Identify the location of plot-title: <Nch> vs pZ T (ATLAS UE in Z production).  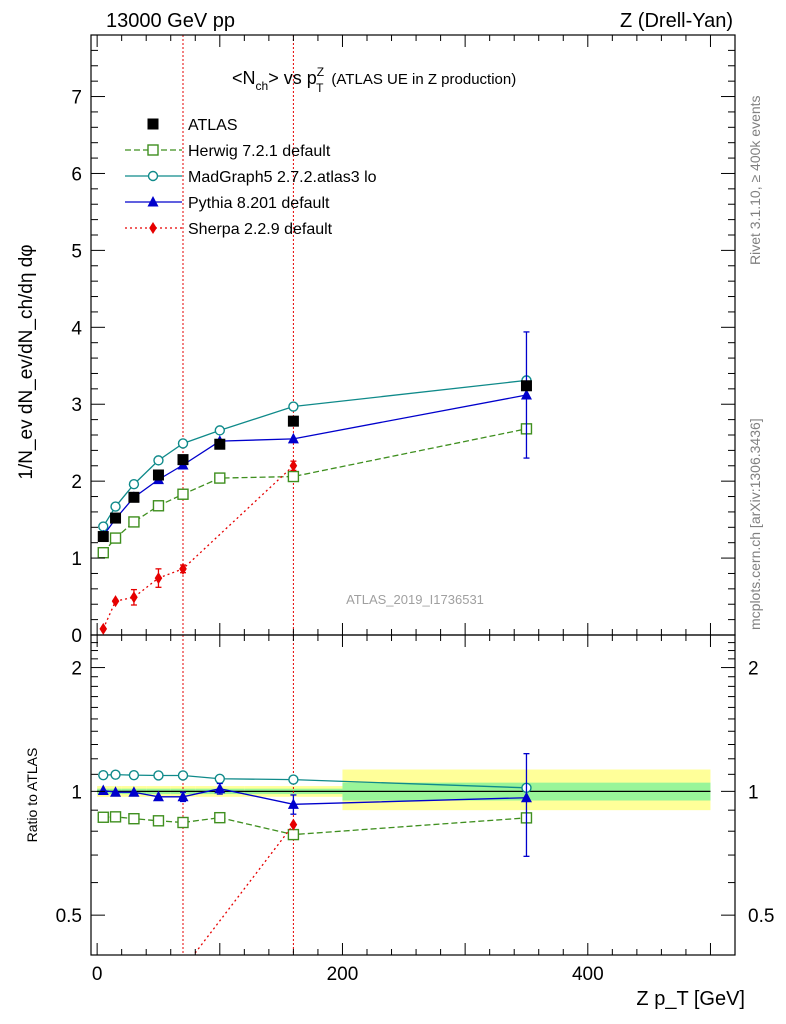
(374, 80).